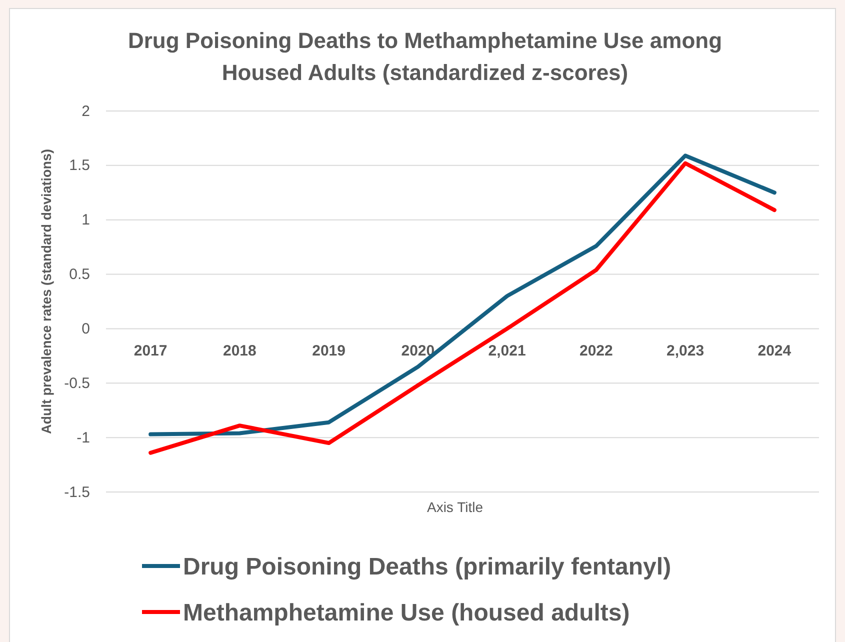  Describe the element at coordinates (596, 351) in the screenshot. I see `x-tick-label: 2022` at that location.